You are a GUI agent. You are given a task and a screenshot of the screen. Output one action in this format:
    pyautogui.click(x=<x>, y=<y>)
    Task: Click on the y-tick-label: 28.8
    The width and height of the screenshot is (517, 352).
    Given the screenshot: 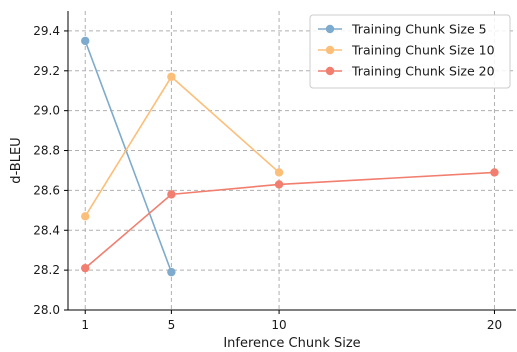 What is the action you would take?
    pyautogui.click(x=46, y=151)
    